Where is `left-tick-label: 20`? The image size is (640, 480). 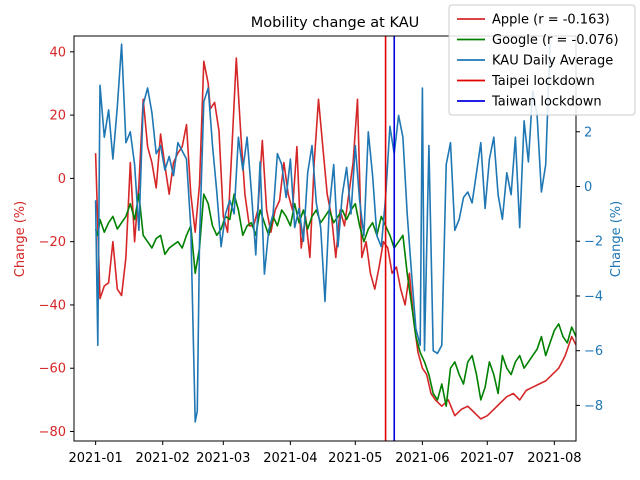 left-tick-label: 20 is located at coordinates (57, 116).